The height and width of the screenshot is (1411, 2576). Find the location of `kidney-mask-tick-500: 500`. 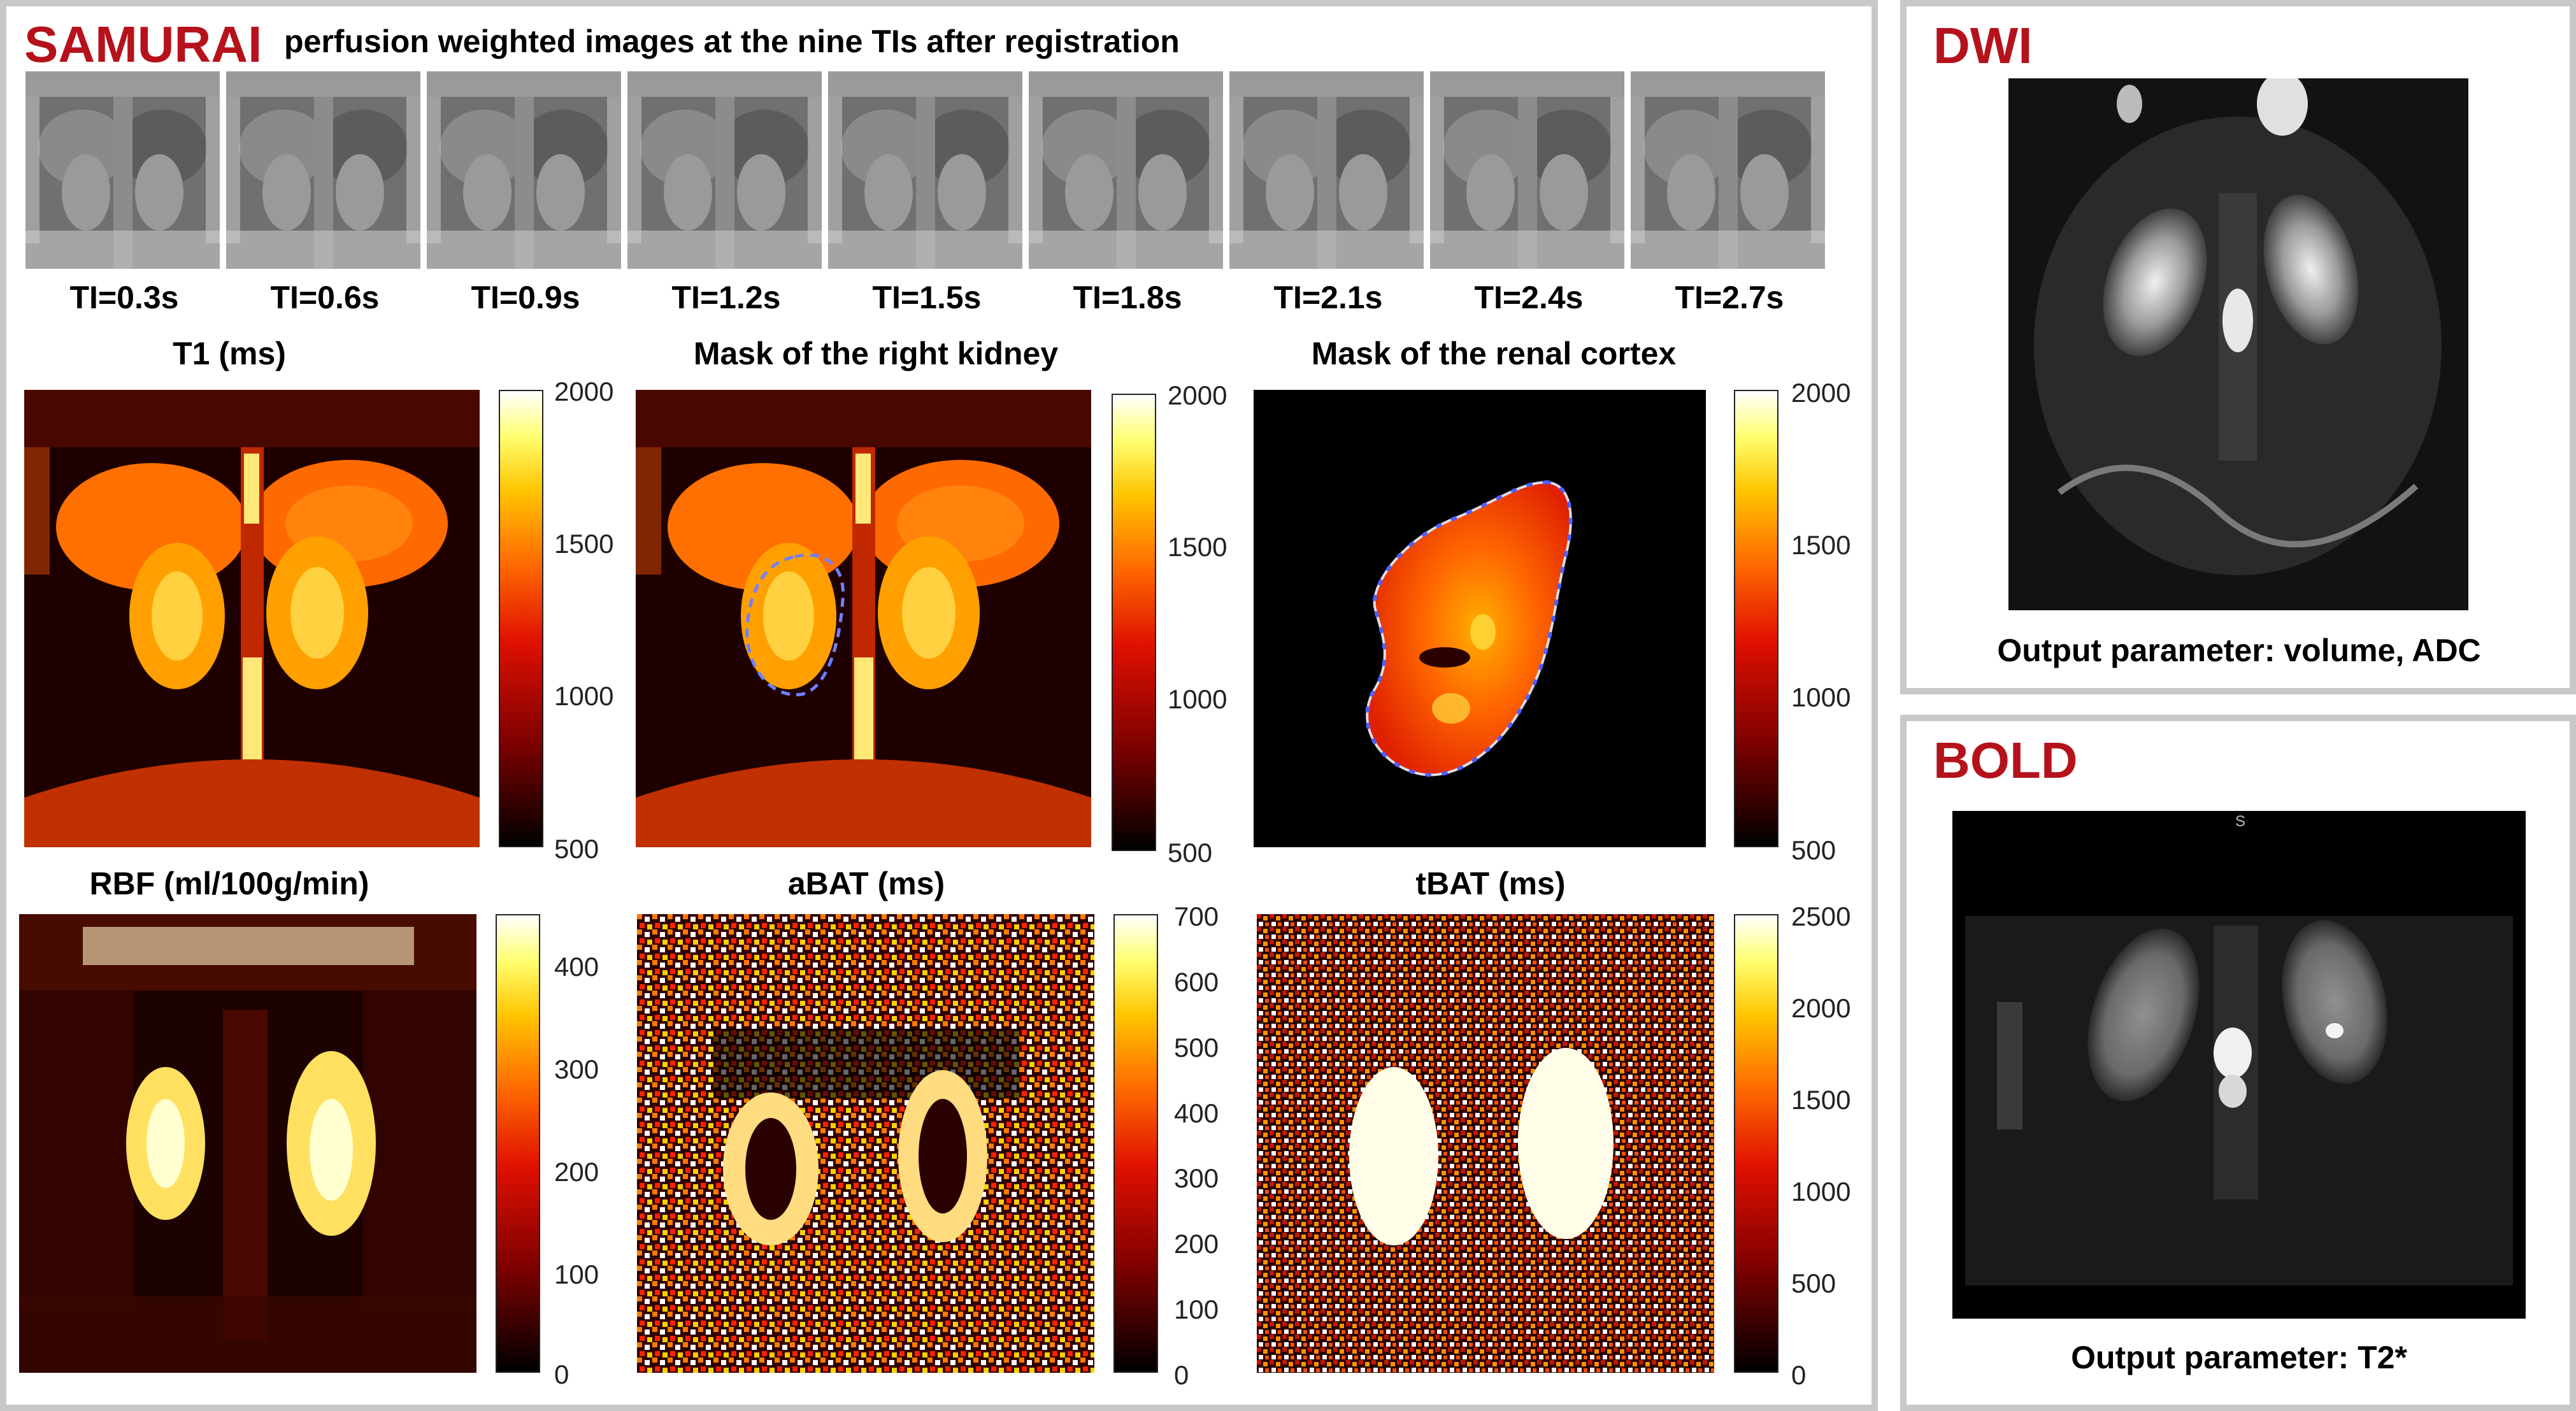

kidney-mask-tick-500: 500 is located at coordinates (1191, 853).